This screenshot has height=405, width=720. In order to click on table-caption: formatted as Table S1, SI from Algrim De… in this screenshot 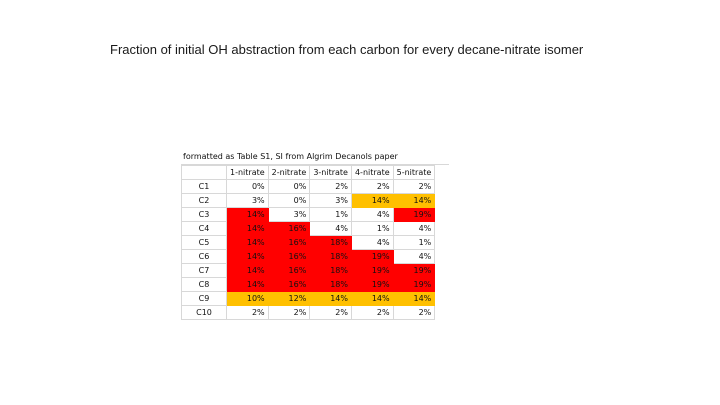, I will do `click(315, 157)`.